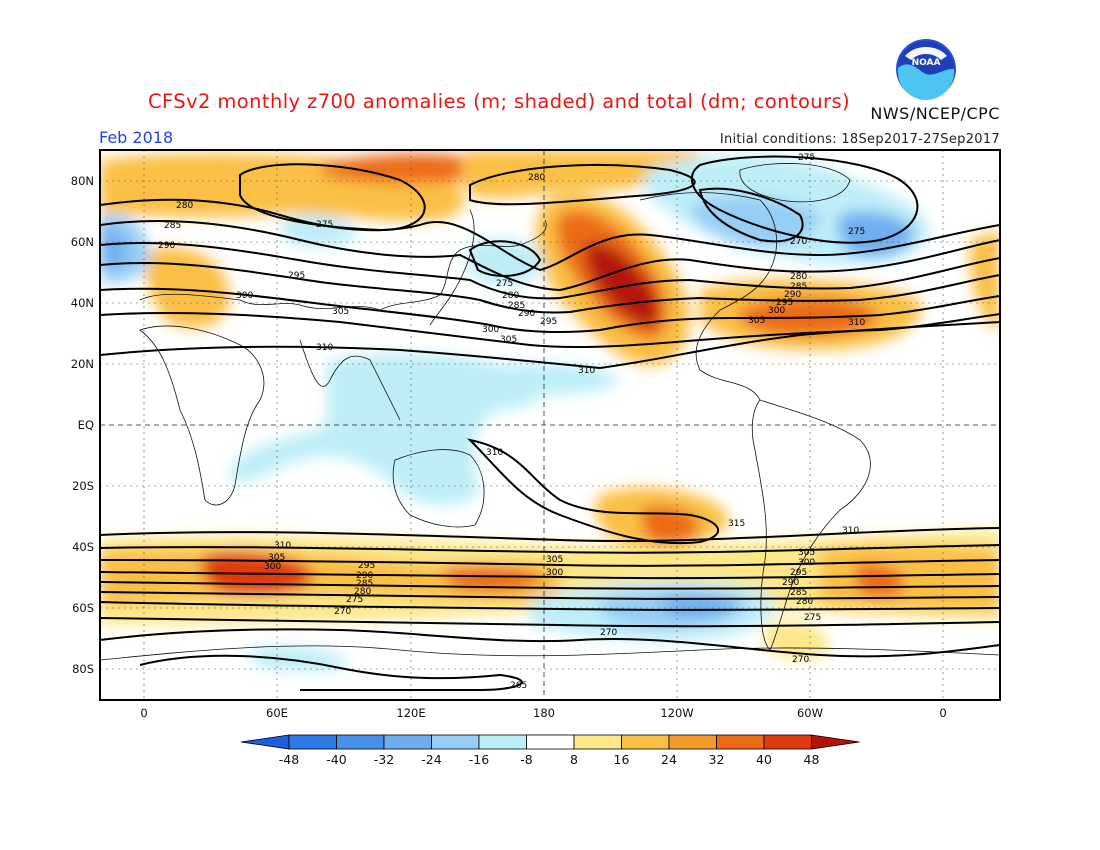  What do you see at coordinates (350, 380) in the screenshot?
I see `south-asia-coast` at bounding box center [350, 380].